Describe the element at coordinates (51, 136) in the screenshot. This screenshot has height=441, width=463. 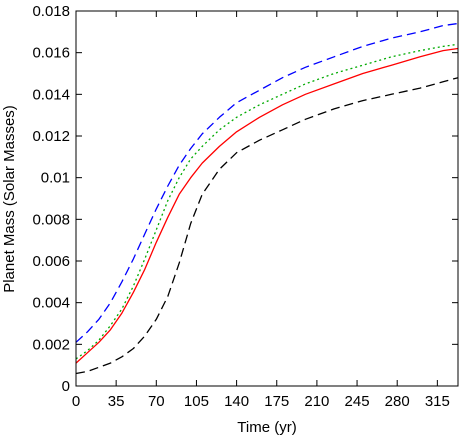
I see `y-tick-label: 0.012` at that location.